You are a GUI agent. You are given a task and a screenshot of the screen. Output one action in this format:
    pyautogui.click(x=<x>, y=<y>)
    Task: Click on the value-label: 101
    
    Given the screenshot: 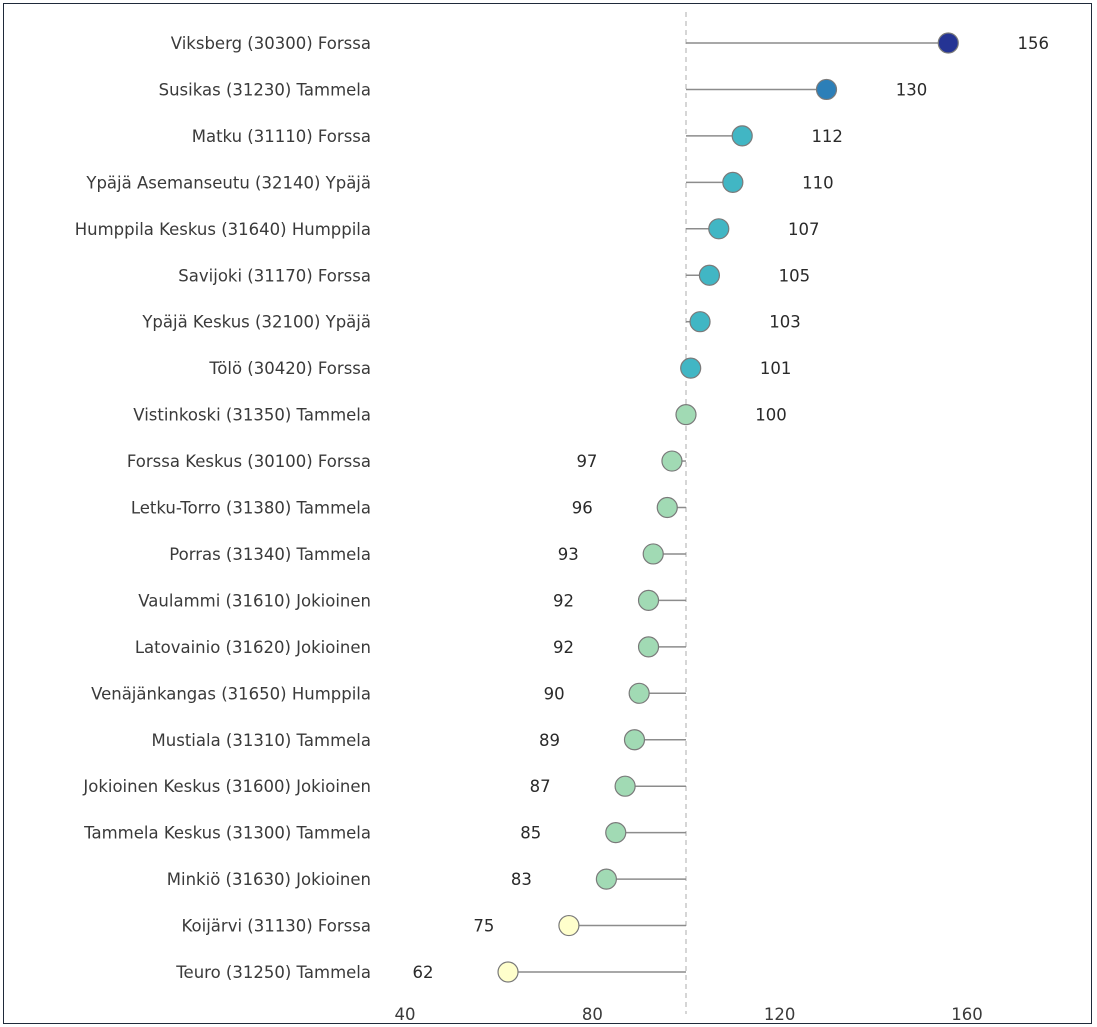 What is the action you would take?
    pyautogui.click(x=776, y=368)
    